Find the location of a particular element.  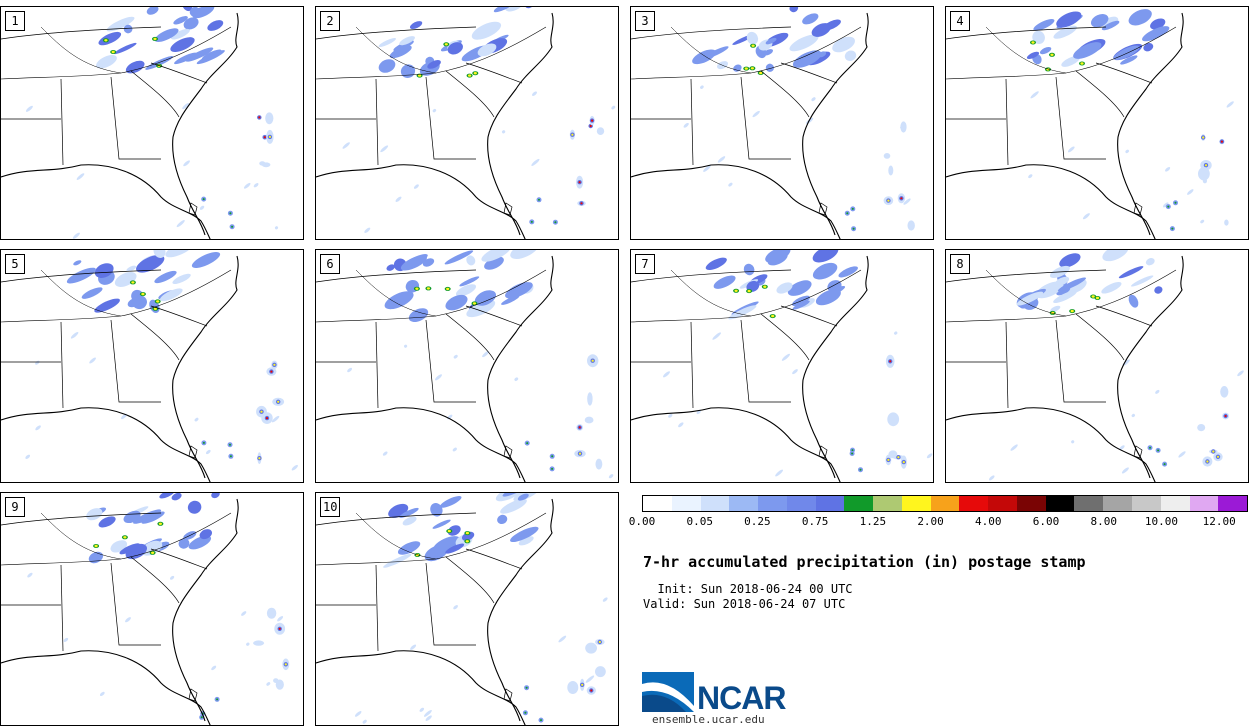

colorbar-tick-label: 2.00 is located at coordinates (930, 521).